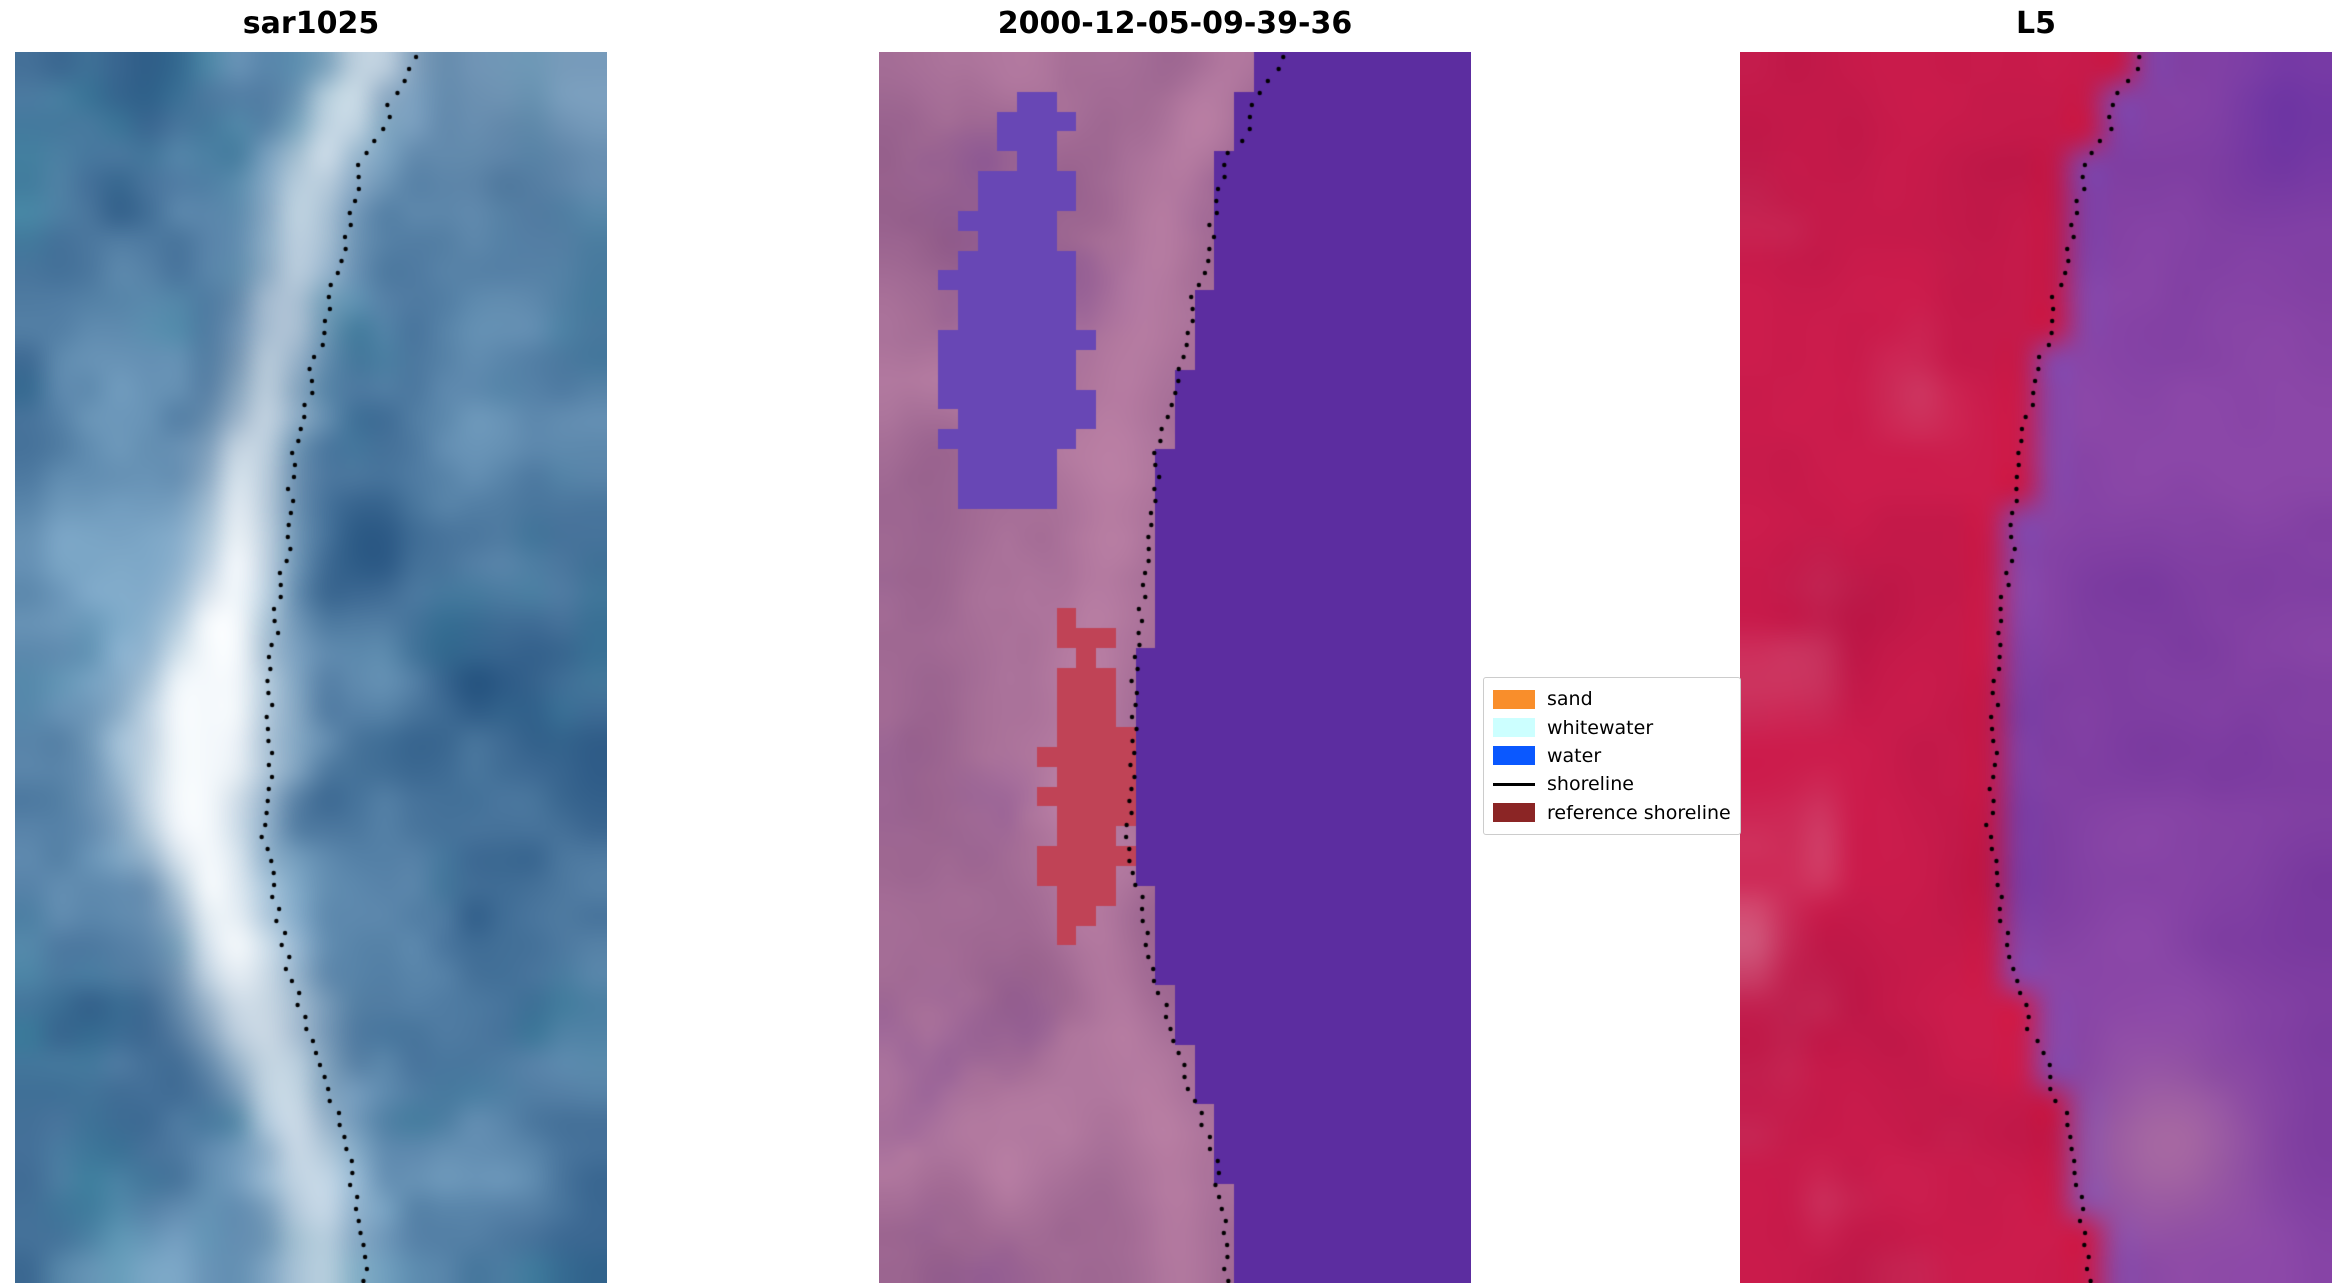 The image size is (2333, 1283). I want to click on legend-item: water, so click(1612, 755).